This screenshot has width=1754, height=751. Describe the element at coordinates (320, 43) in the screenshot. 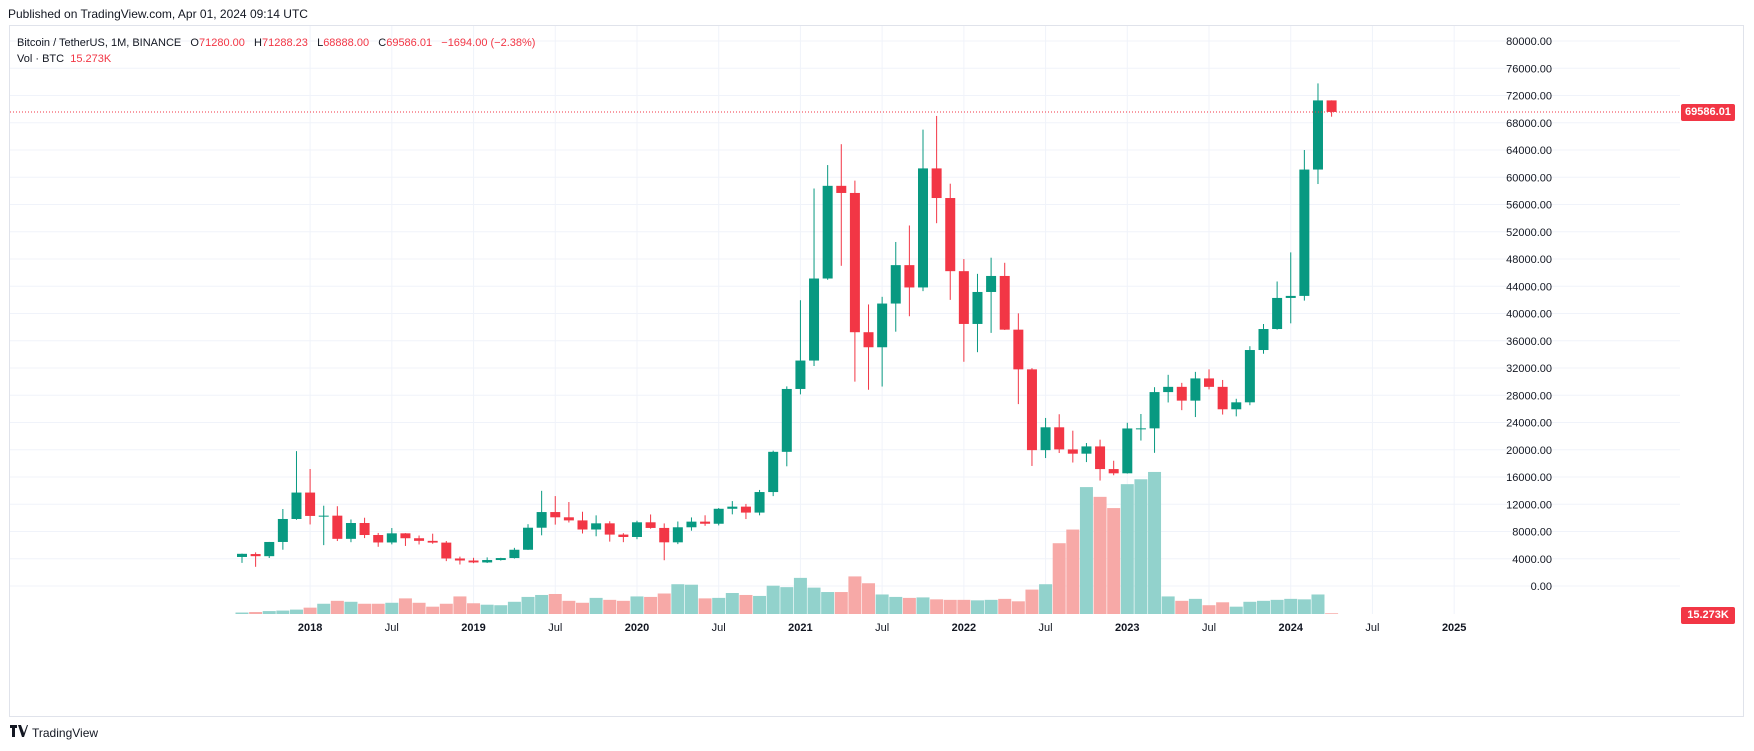

I see `low-label: L` at that location.